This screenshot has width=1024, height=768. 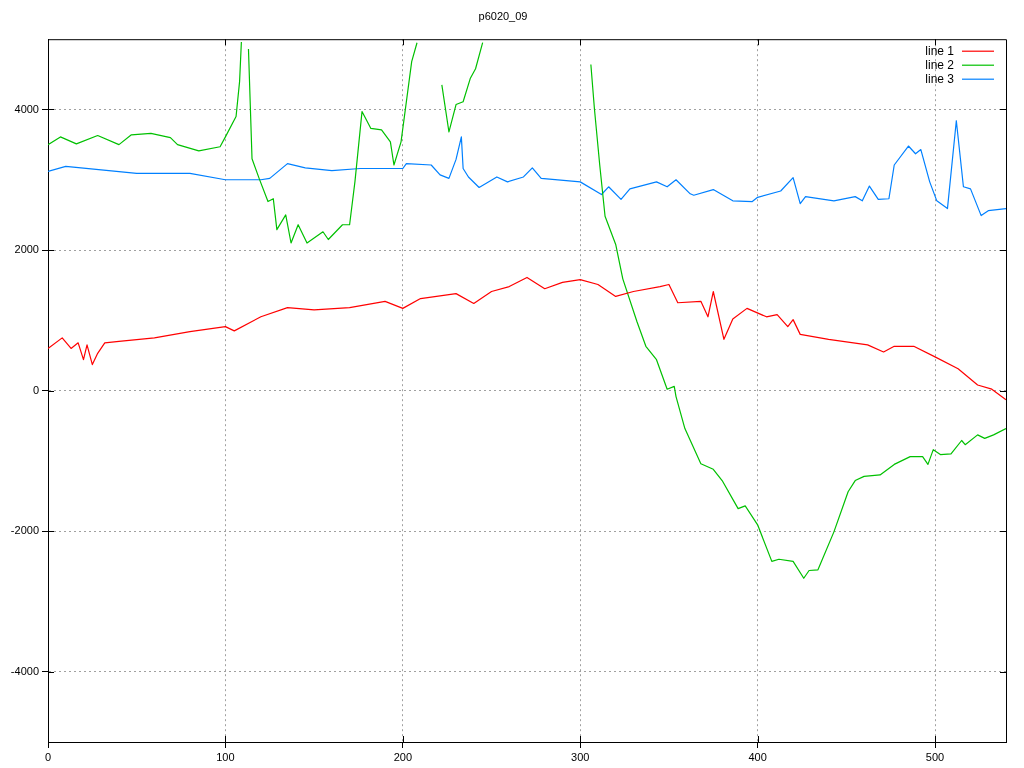 I want to click on y-tick-label: 4000, so click(x=26, y=108).